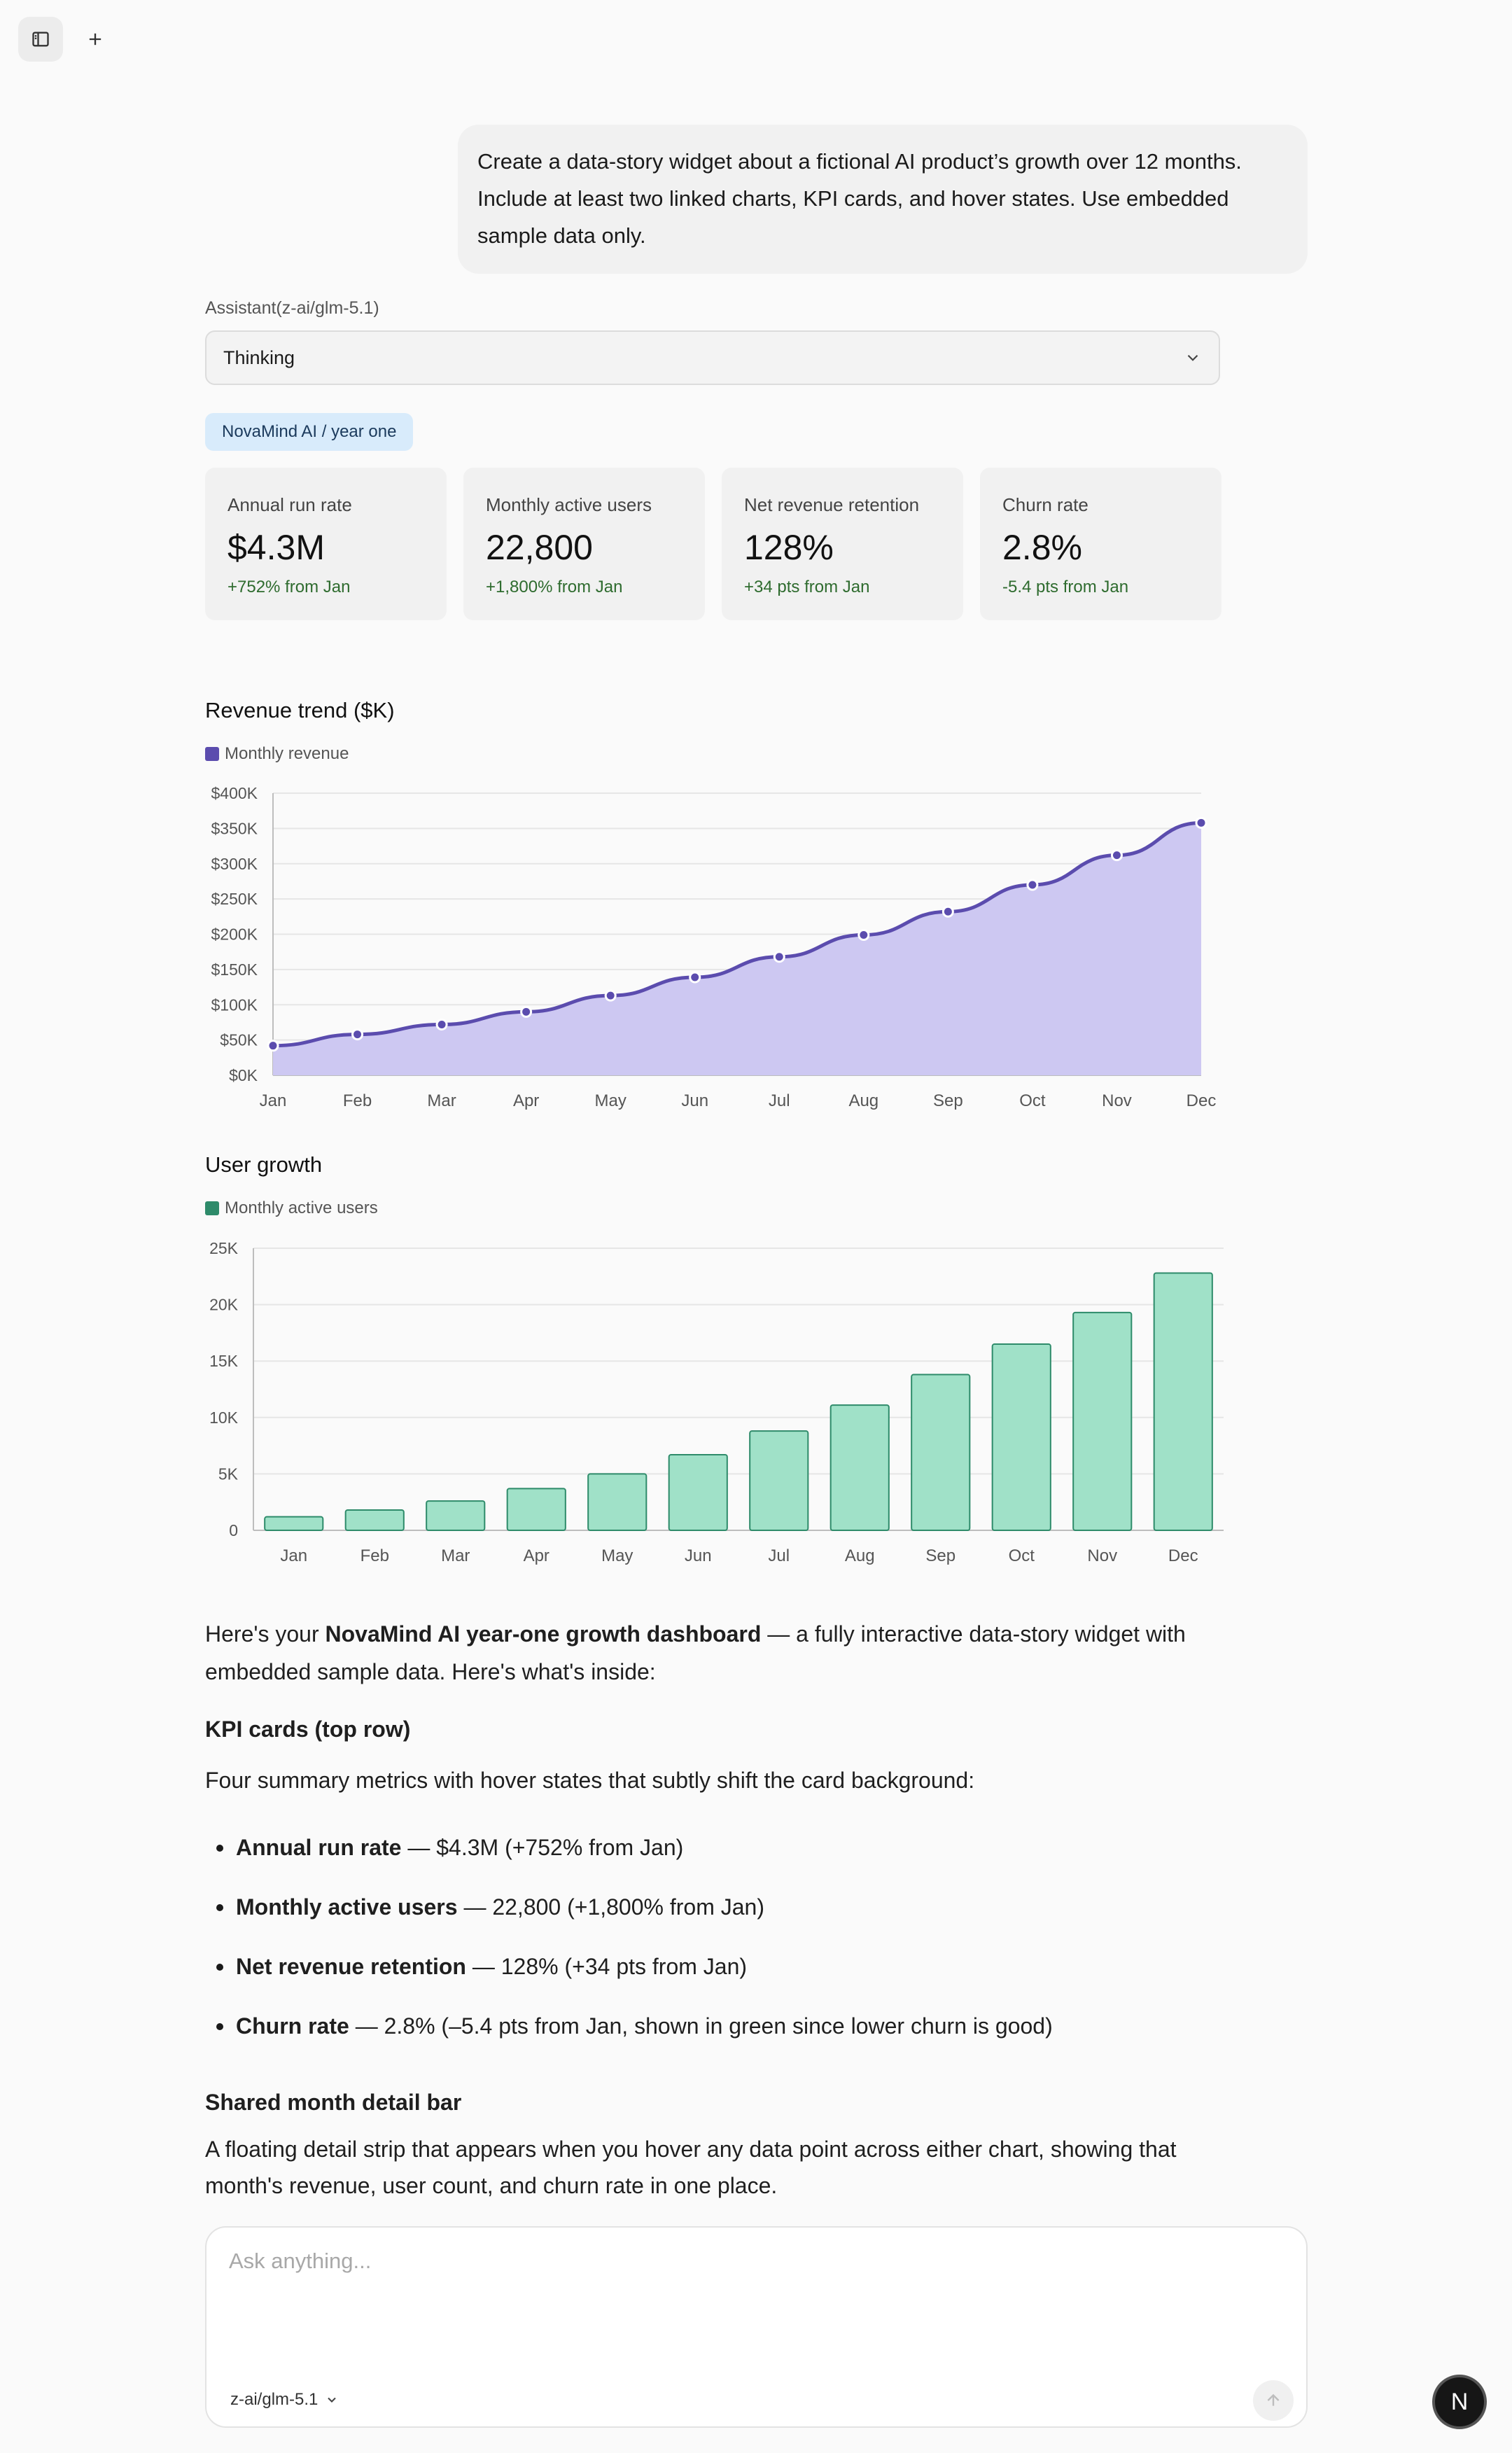 The image size is (1512, 2453). Describe the element at coordinates (284, 2400) in the screenshot. I see `model-selector: z-ai/glm-5.1` at that location.